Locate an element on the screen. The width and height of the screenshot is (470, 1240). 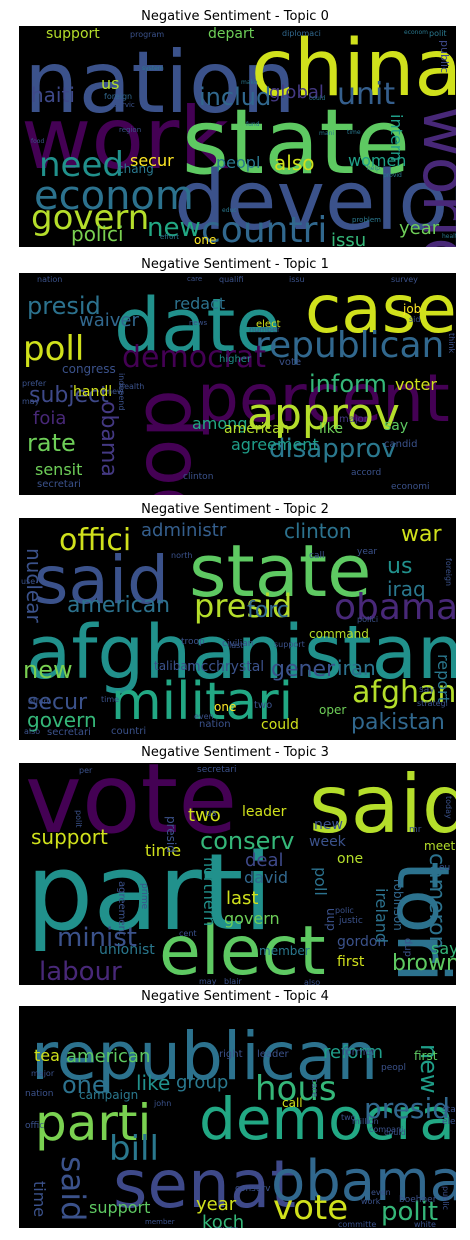
word-poll: poll is located at coordinates (320, 881).